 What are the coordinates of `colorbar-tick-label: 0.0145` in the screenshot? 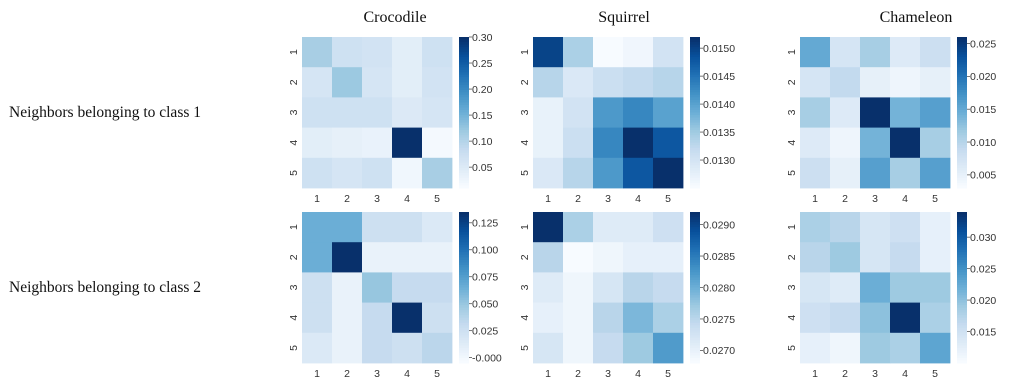 It's located at (719, 77).